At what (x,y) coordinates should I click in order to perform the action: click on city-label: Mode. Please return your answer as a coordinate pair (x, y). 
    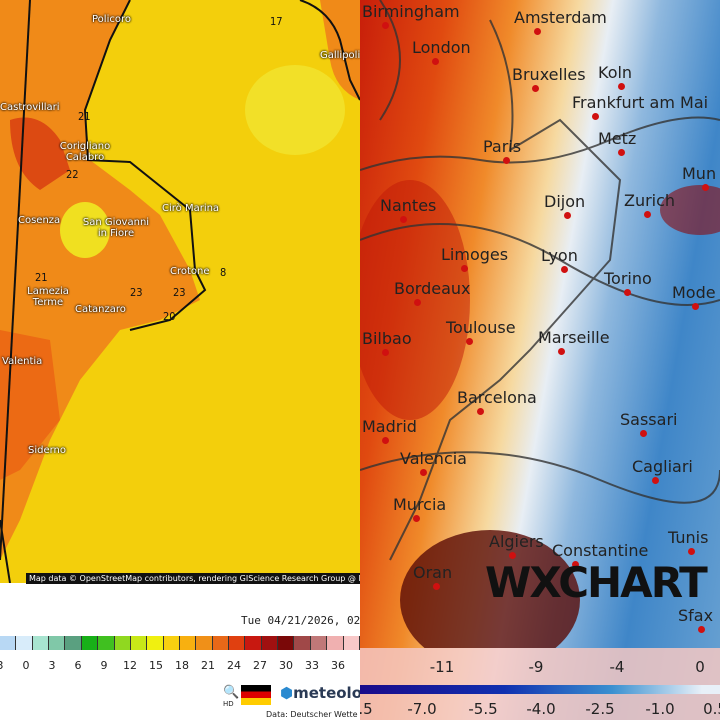
    Looking at the image, I should click on (694, 292).